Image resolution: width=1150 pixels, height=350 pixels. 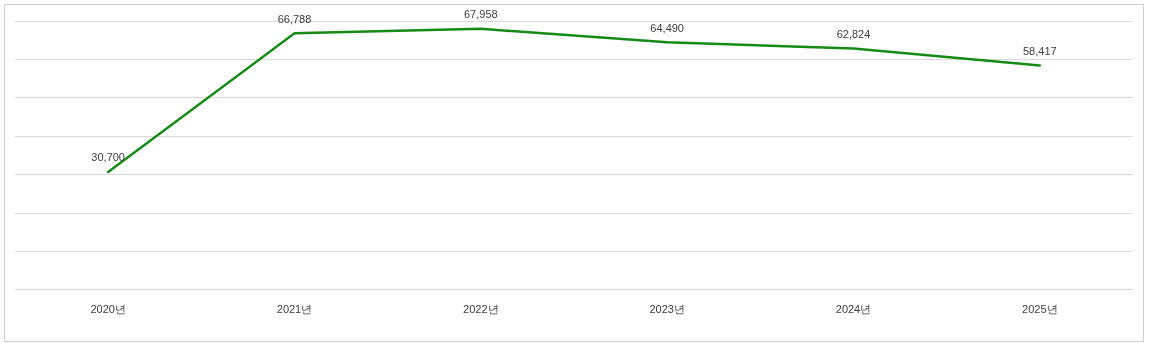 What do you see at coordinates (481, 14) in the screenshot?
I see `data-label: 67,958` at bounding box center [481, 14].